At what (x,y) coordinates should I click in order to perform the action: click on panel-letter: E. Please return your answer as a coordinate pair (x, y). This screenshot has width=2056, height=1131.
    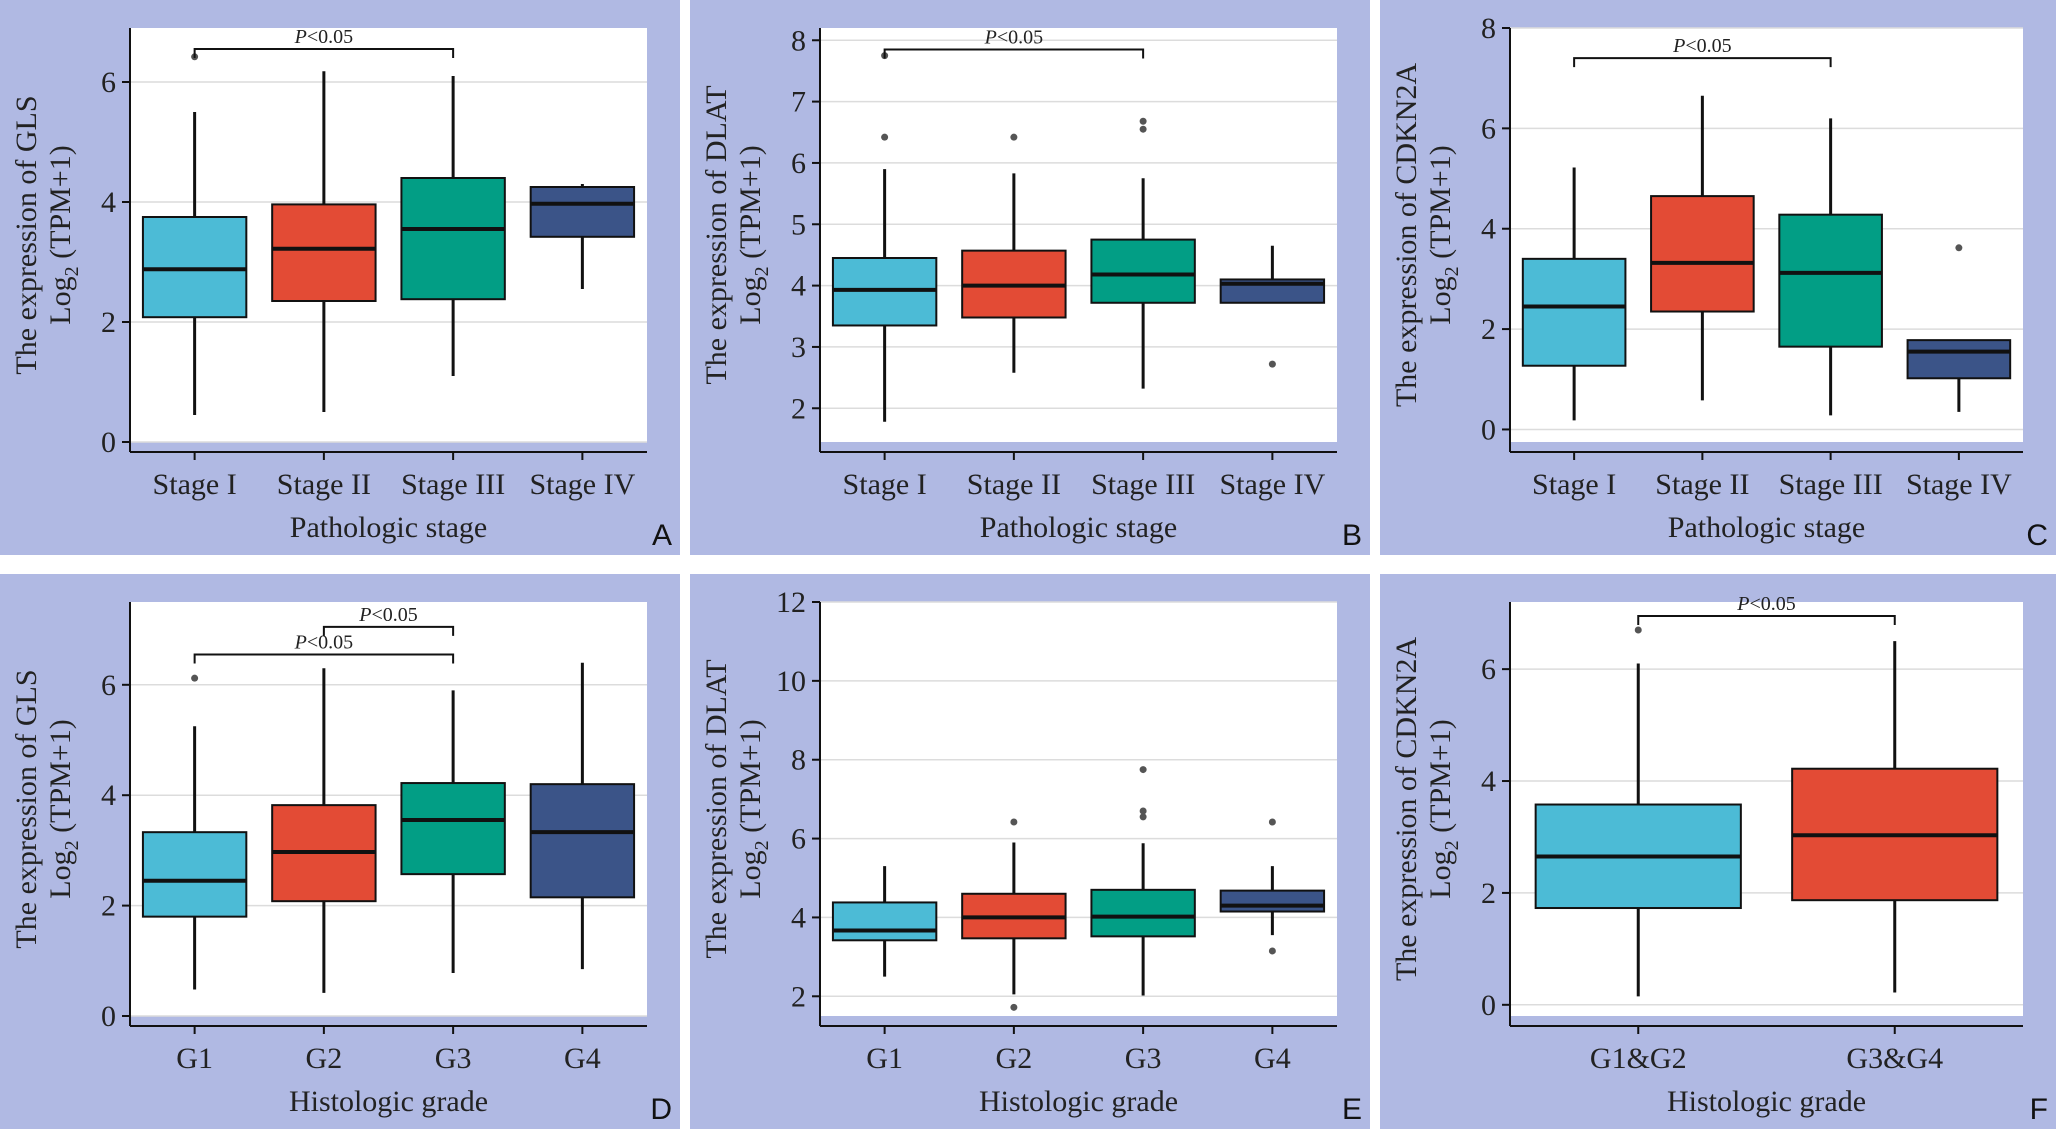
    Looking at the image, I should click on (1352, 1109).